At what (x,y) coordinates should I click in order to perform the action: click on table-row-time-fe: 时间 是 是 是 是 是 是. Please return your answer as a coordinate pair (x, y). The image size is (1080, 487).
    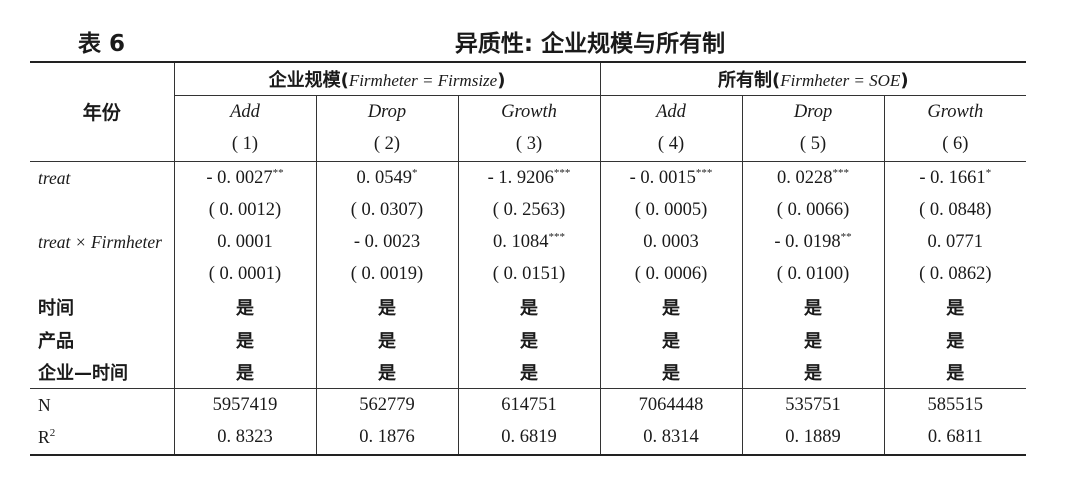
    Looking at the image, I should click on (528, 307).